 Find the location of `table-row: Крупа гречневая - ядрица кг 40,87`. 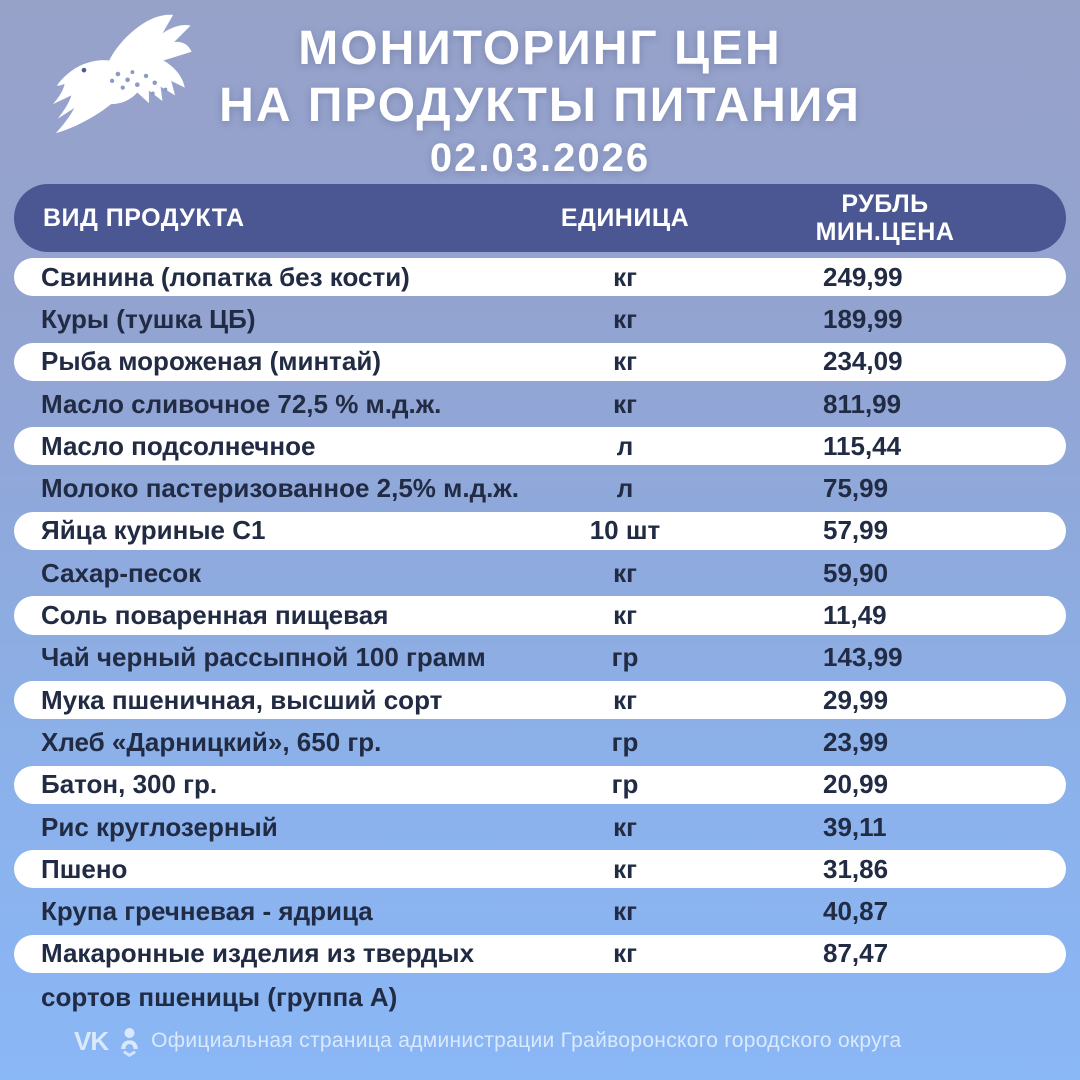

table-row: Крупа гречневая - ядрица кг 40,87 is located at coordinates (540, 911).